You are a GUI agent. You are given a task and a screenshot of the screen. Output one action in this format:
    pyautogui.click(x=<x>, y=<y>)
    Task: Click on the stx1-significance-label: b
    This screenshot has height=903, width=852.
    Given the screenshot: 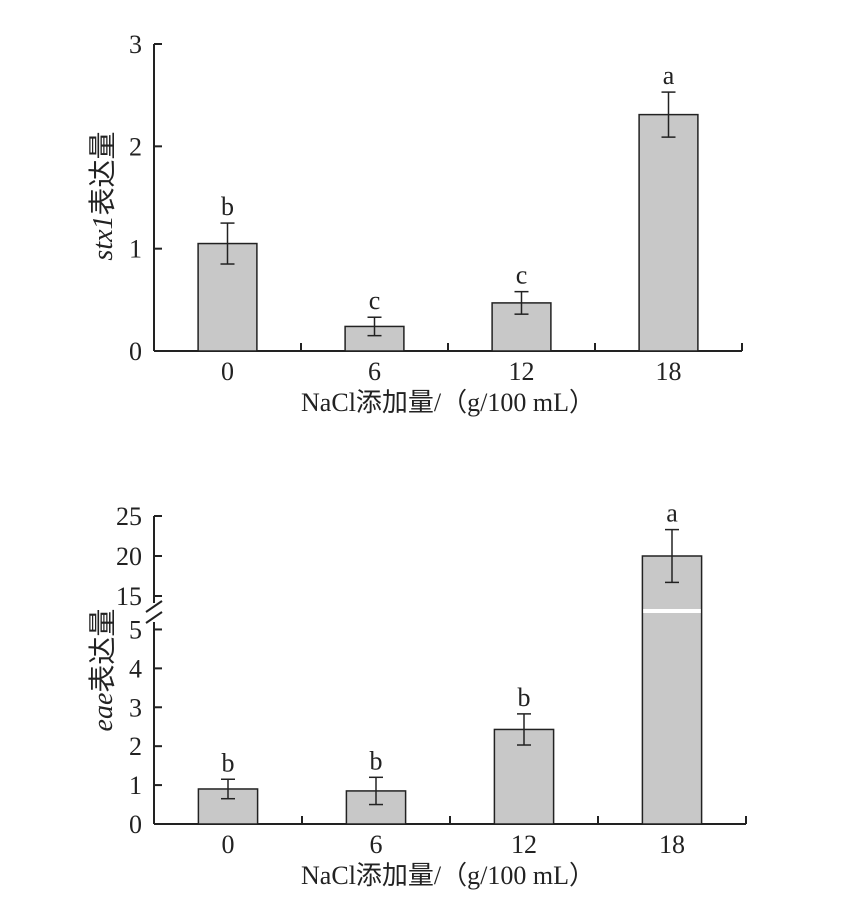 What is the action you would take?
    pyautogui.click(x=227, y=206)
    